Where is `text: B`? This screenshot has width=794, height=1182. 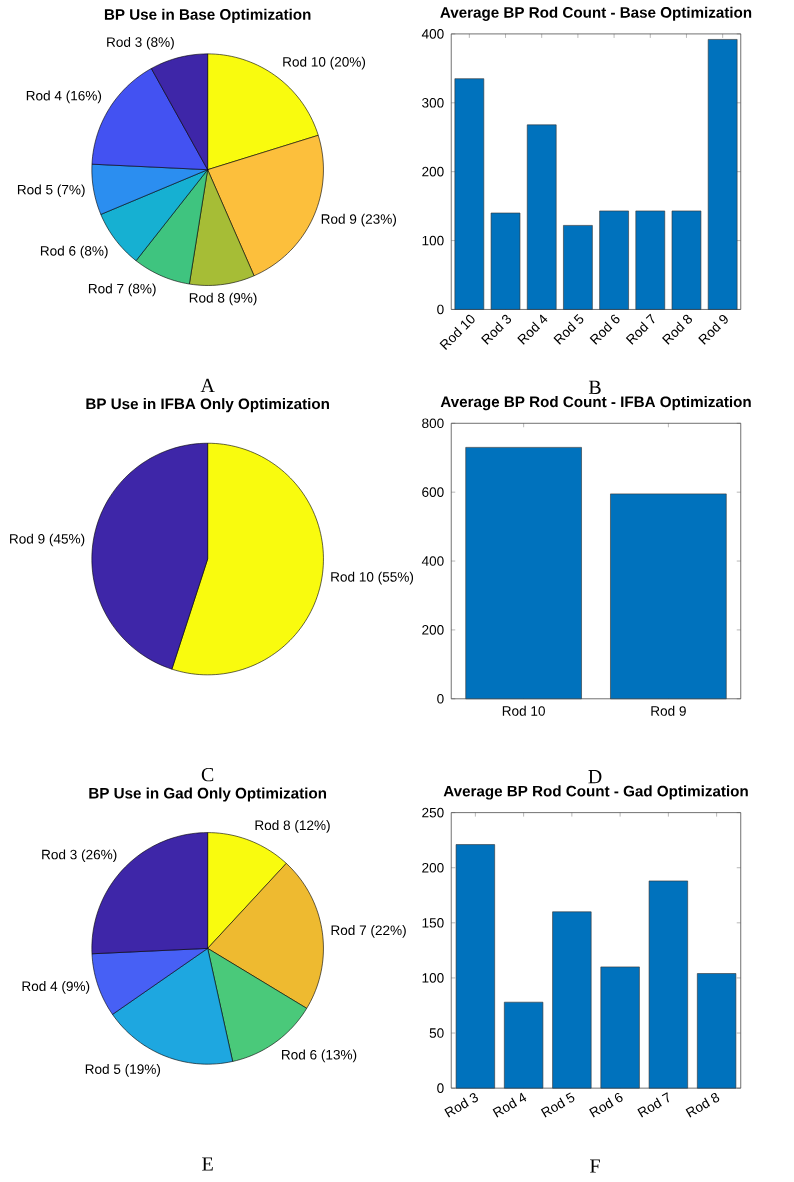
text: B is located at coordinates (594, 387).